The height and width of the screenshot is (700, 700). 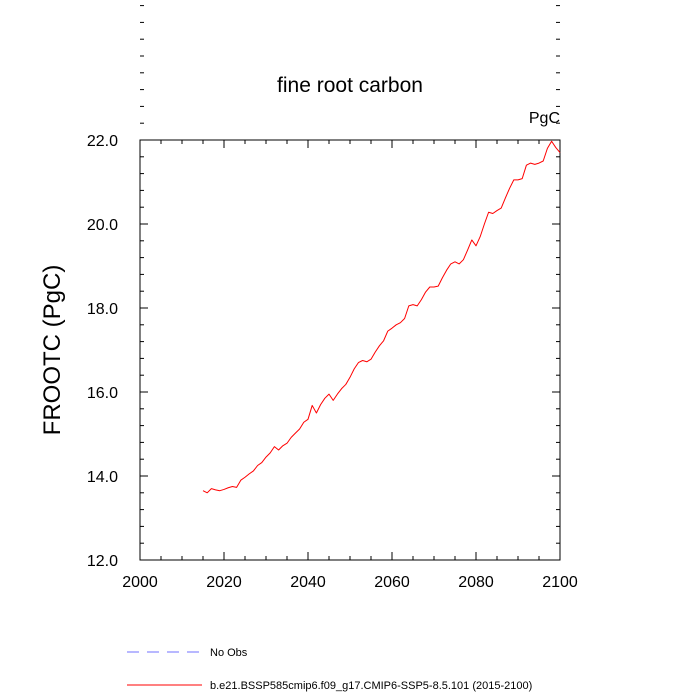 What do you see at coordinates (102, 477) in the screenshot?
I see `y-tick-label: 14.0` at bounding box center [102, 477].